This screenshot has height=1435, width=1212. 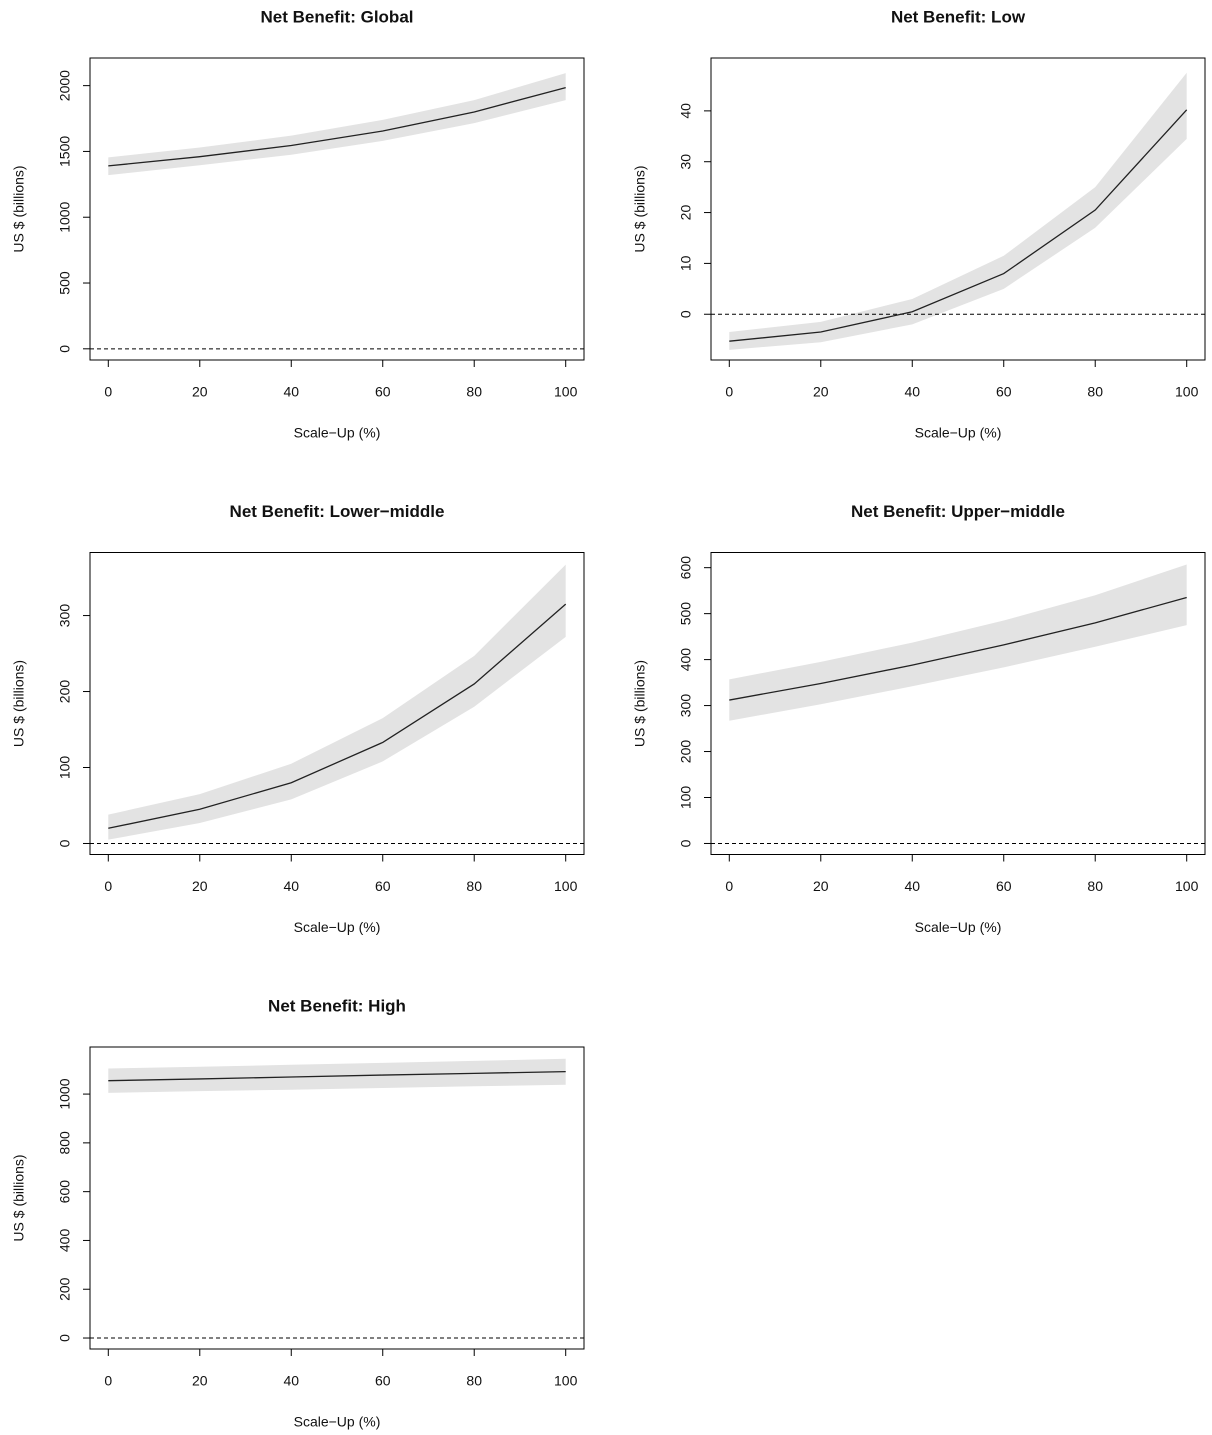 I want to click on chart-title: Net Benefit: Global, so click(x=336, y=16).